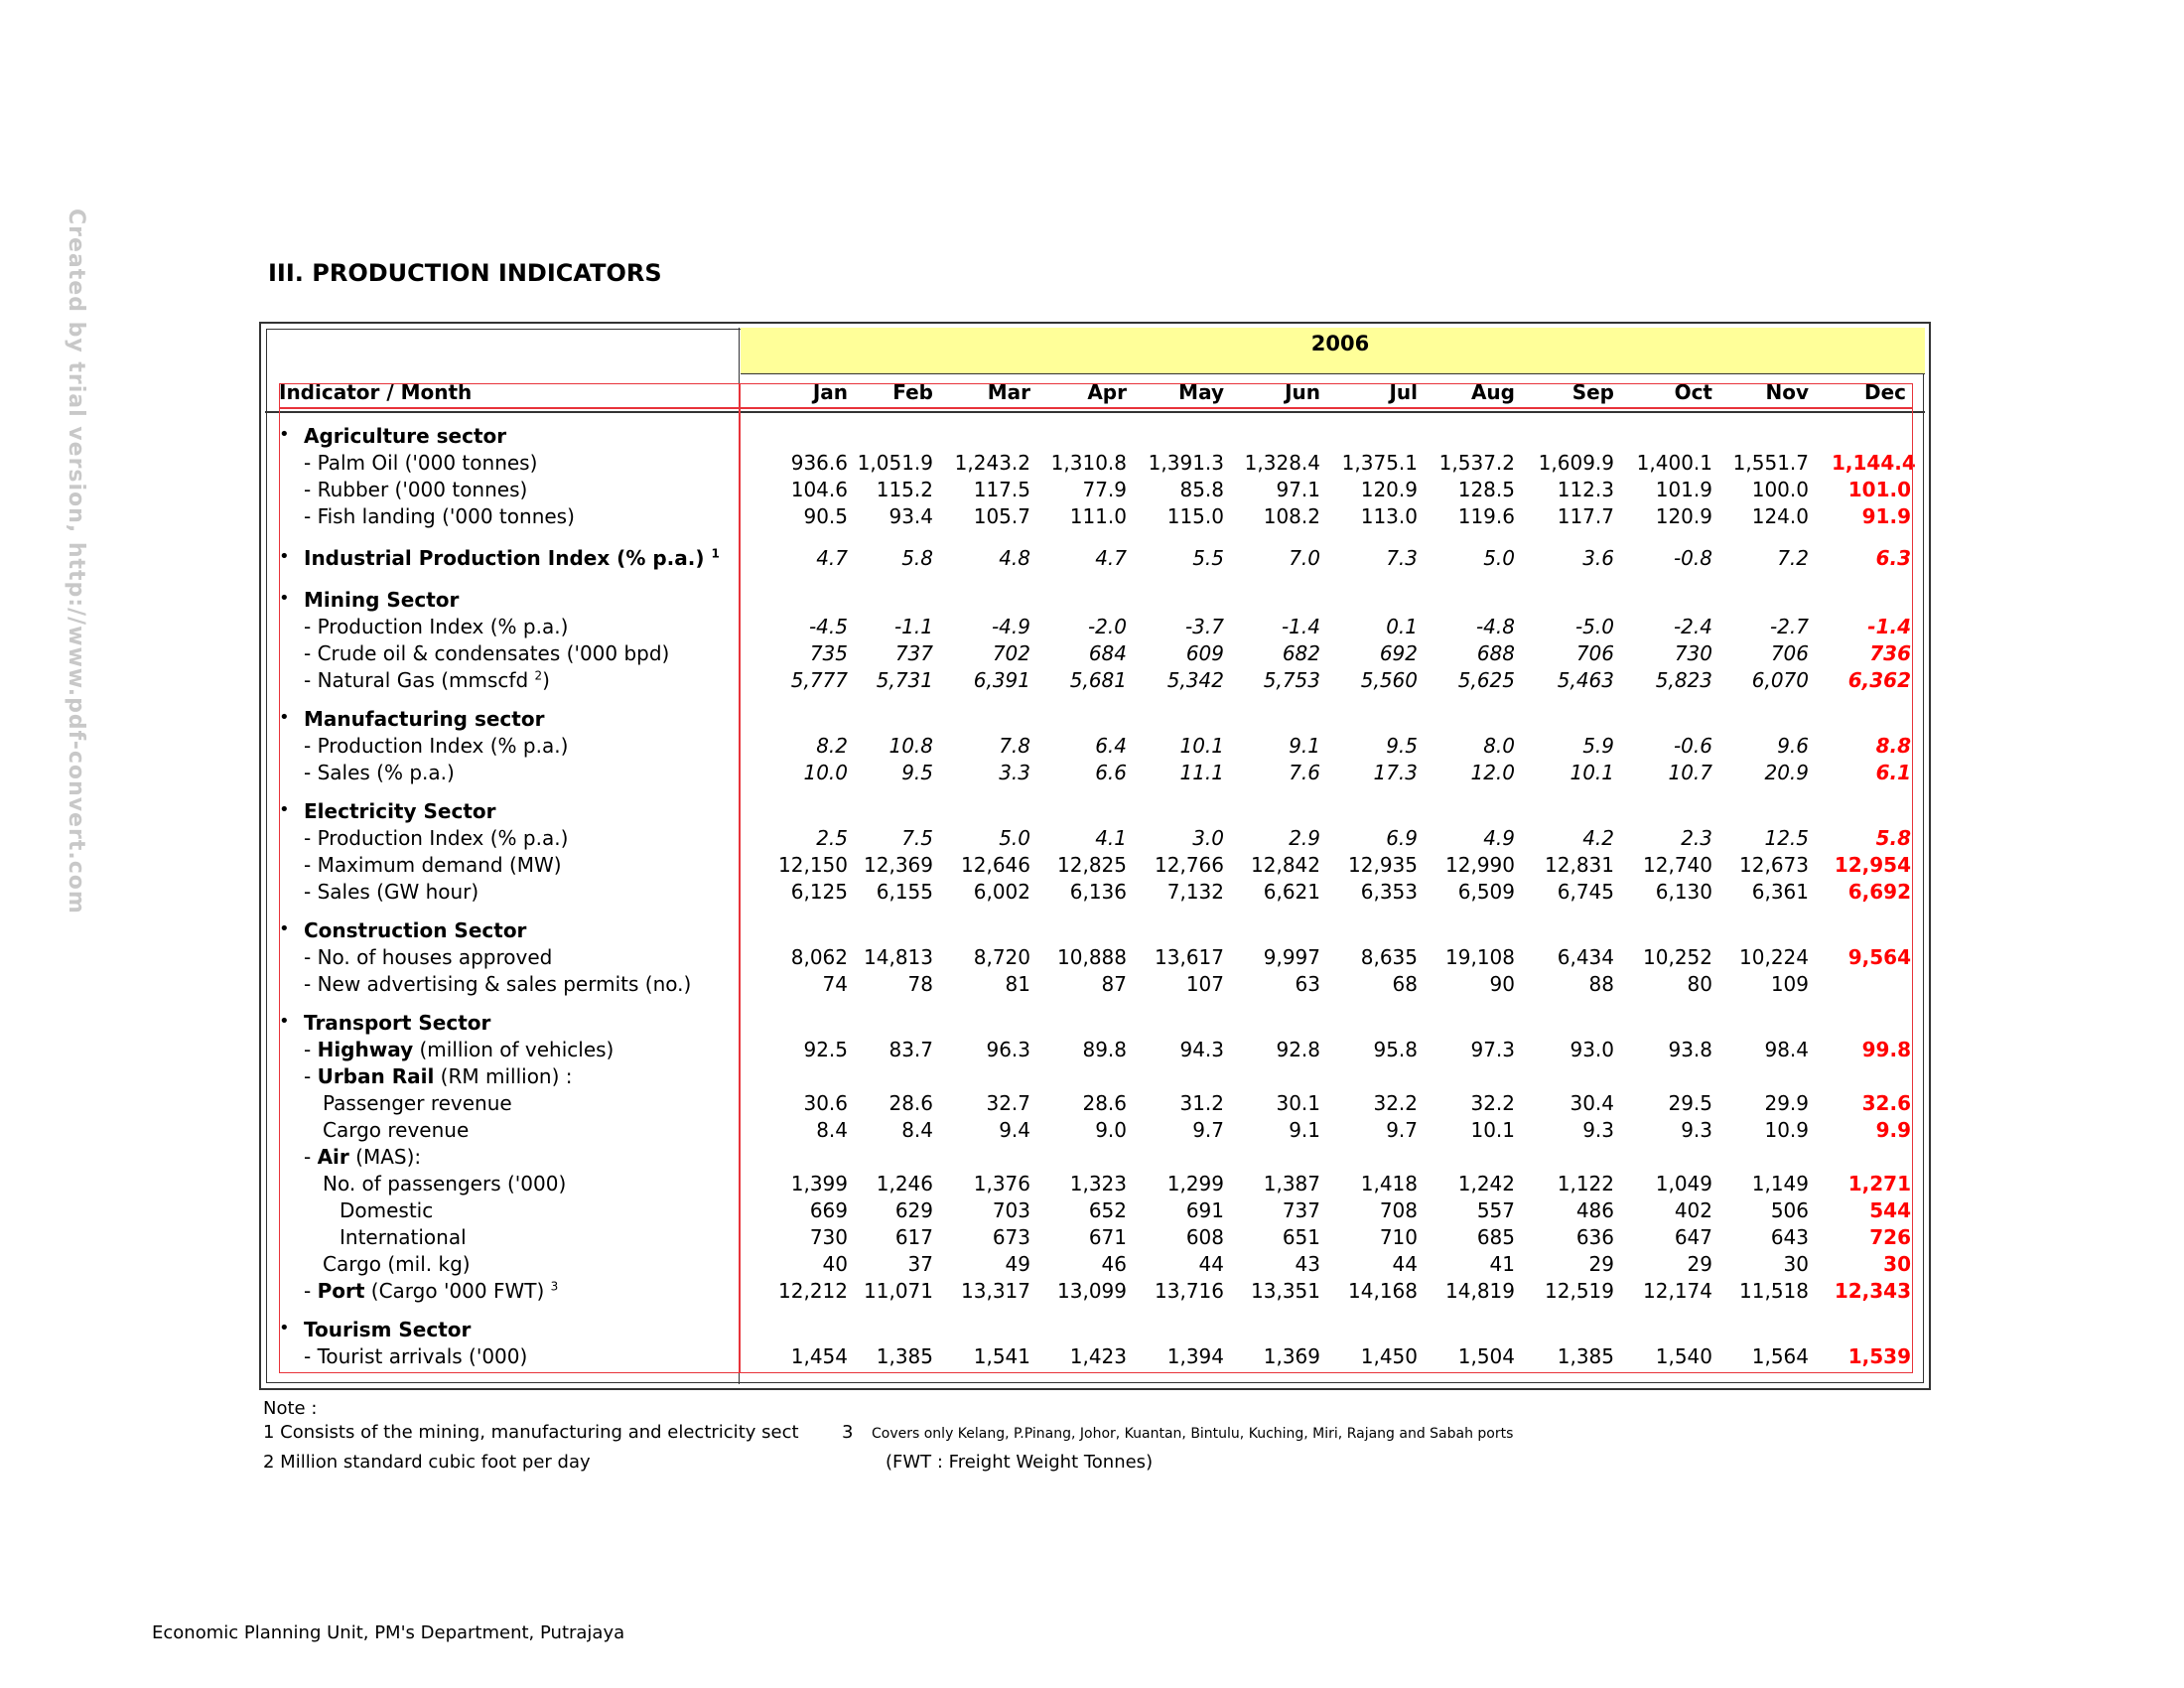 The image size is (2184, 1688). I want to click on cell-oct: 10,252, so click(1677, 957).